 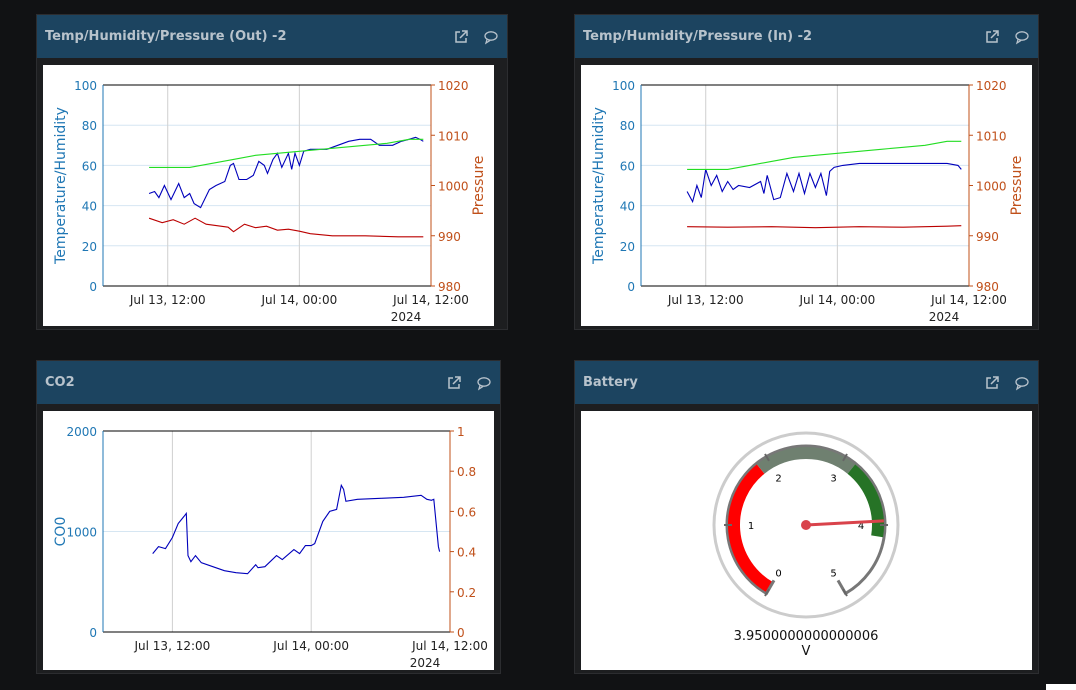 I want to click on y2-tick-label: 0.4, so click(x=466, y=553).